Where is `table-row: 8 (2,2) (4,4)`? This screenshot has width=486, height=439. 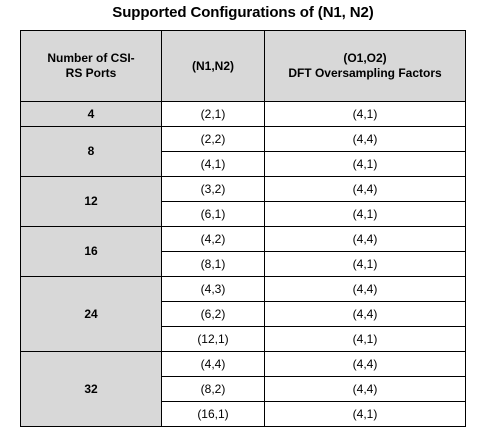
table-row: 8 (2,2) (4,4) is located at coordinates (243, 151).